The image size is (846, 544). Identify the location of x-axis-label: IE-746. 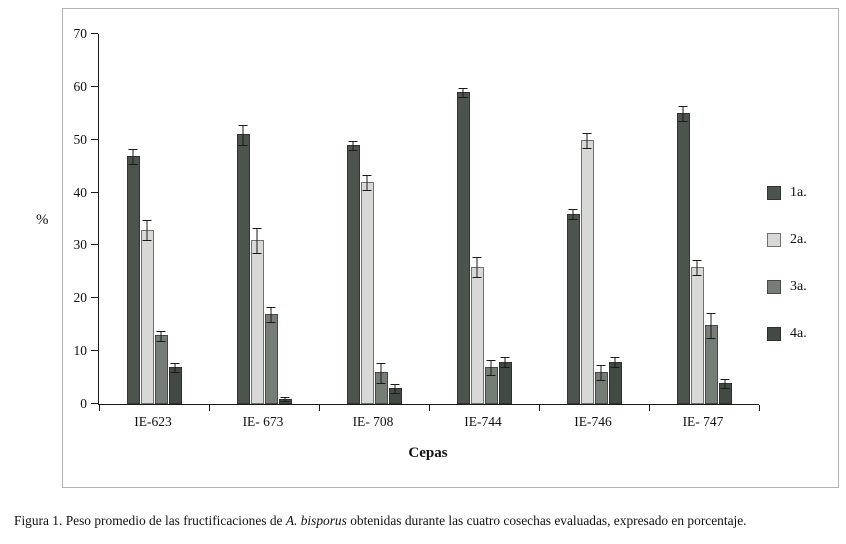
(593, 421).